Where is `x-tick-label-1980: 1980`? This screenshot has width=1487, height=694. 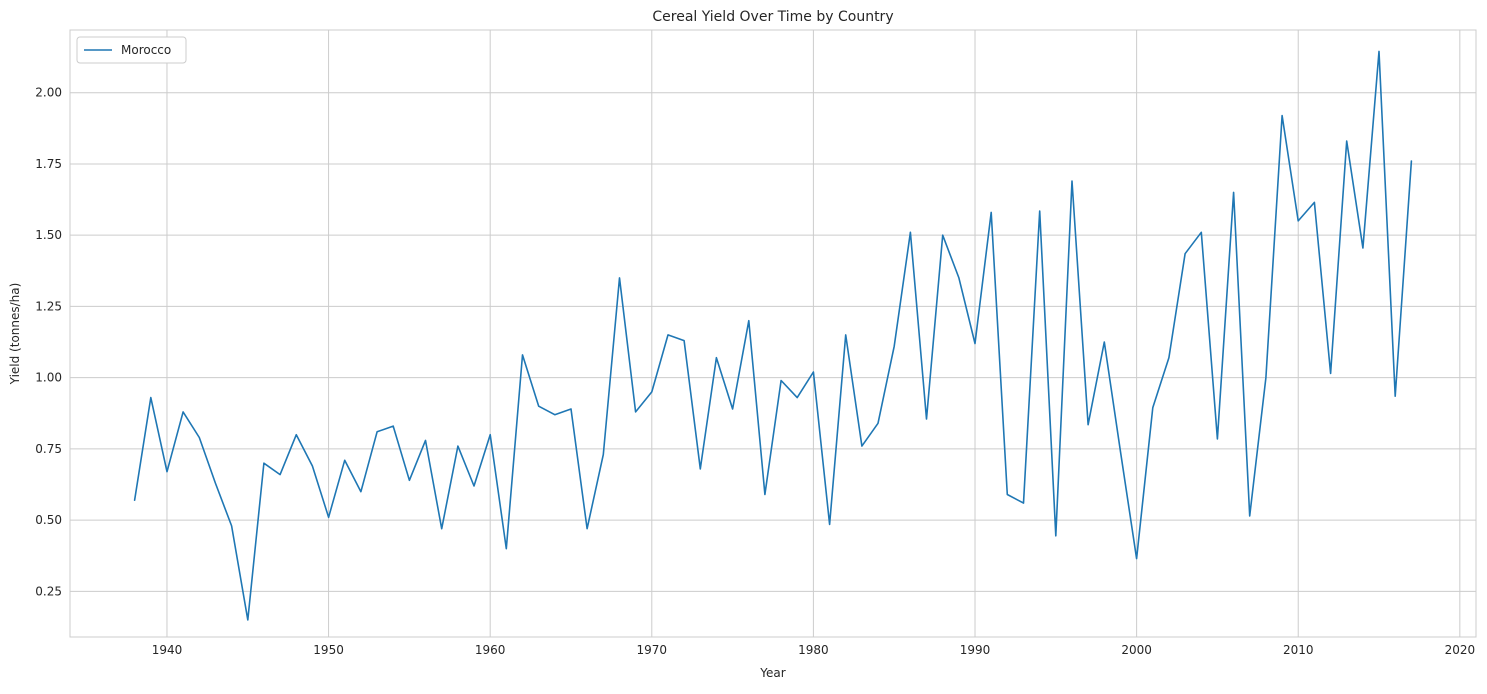 x-tick-label-1980: 1980 is located at coordinates (813, 650).